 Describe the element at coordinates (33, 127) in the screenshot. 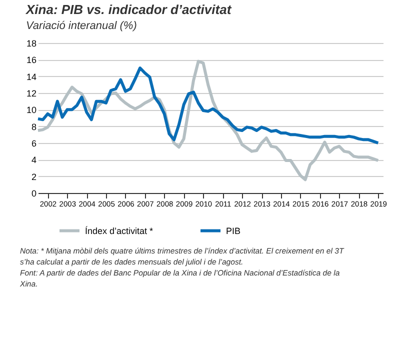

I see `y-tick-label: 8` at that location.